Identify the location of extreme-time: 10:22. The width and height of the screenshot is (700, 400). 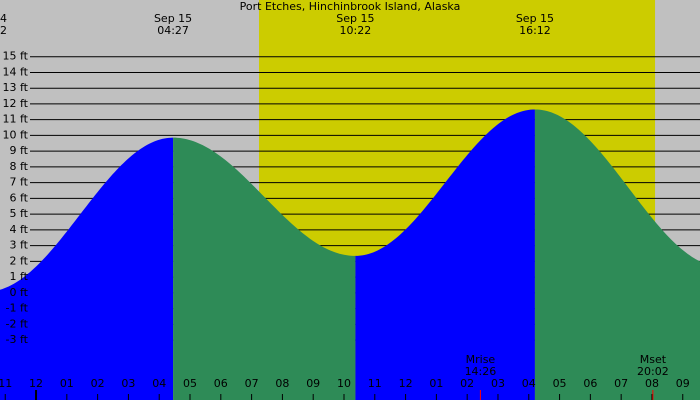
(356, 30).